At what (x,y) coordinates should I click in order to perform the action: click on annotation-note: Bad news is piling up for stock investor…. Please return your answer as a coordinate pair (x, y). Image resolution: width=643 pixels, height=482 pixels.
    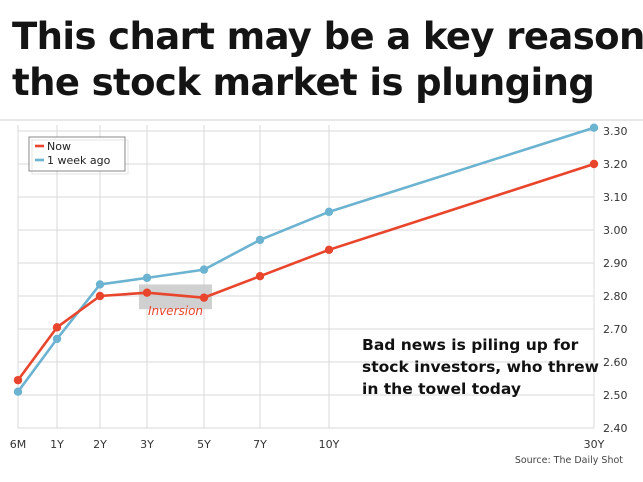
    Looking at the image, I should click on (480, 367).